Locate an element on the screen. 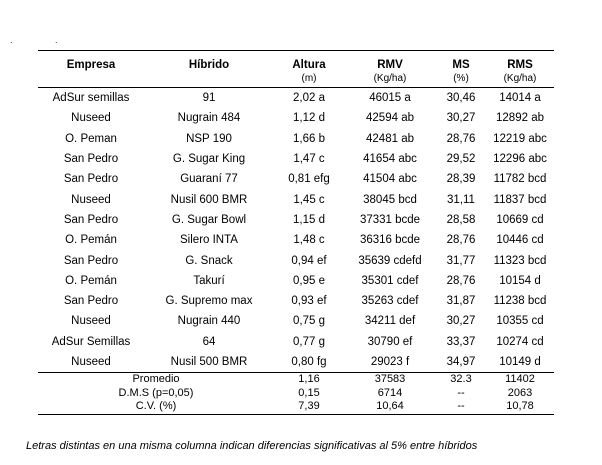 The height and width of the screenshot is (465, 602). cell-empresa: AdSur semillas is located at coordinates (91, 98).